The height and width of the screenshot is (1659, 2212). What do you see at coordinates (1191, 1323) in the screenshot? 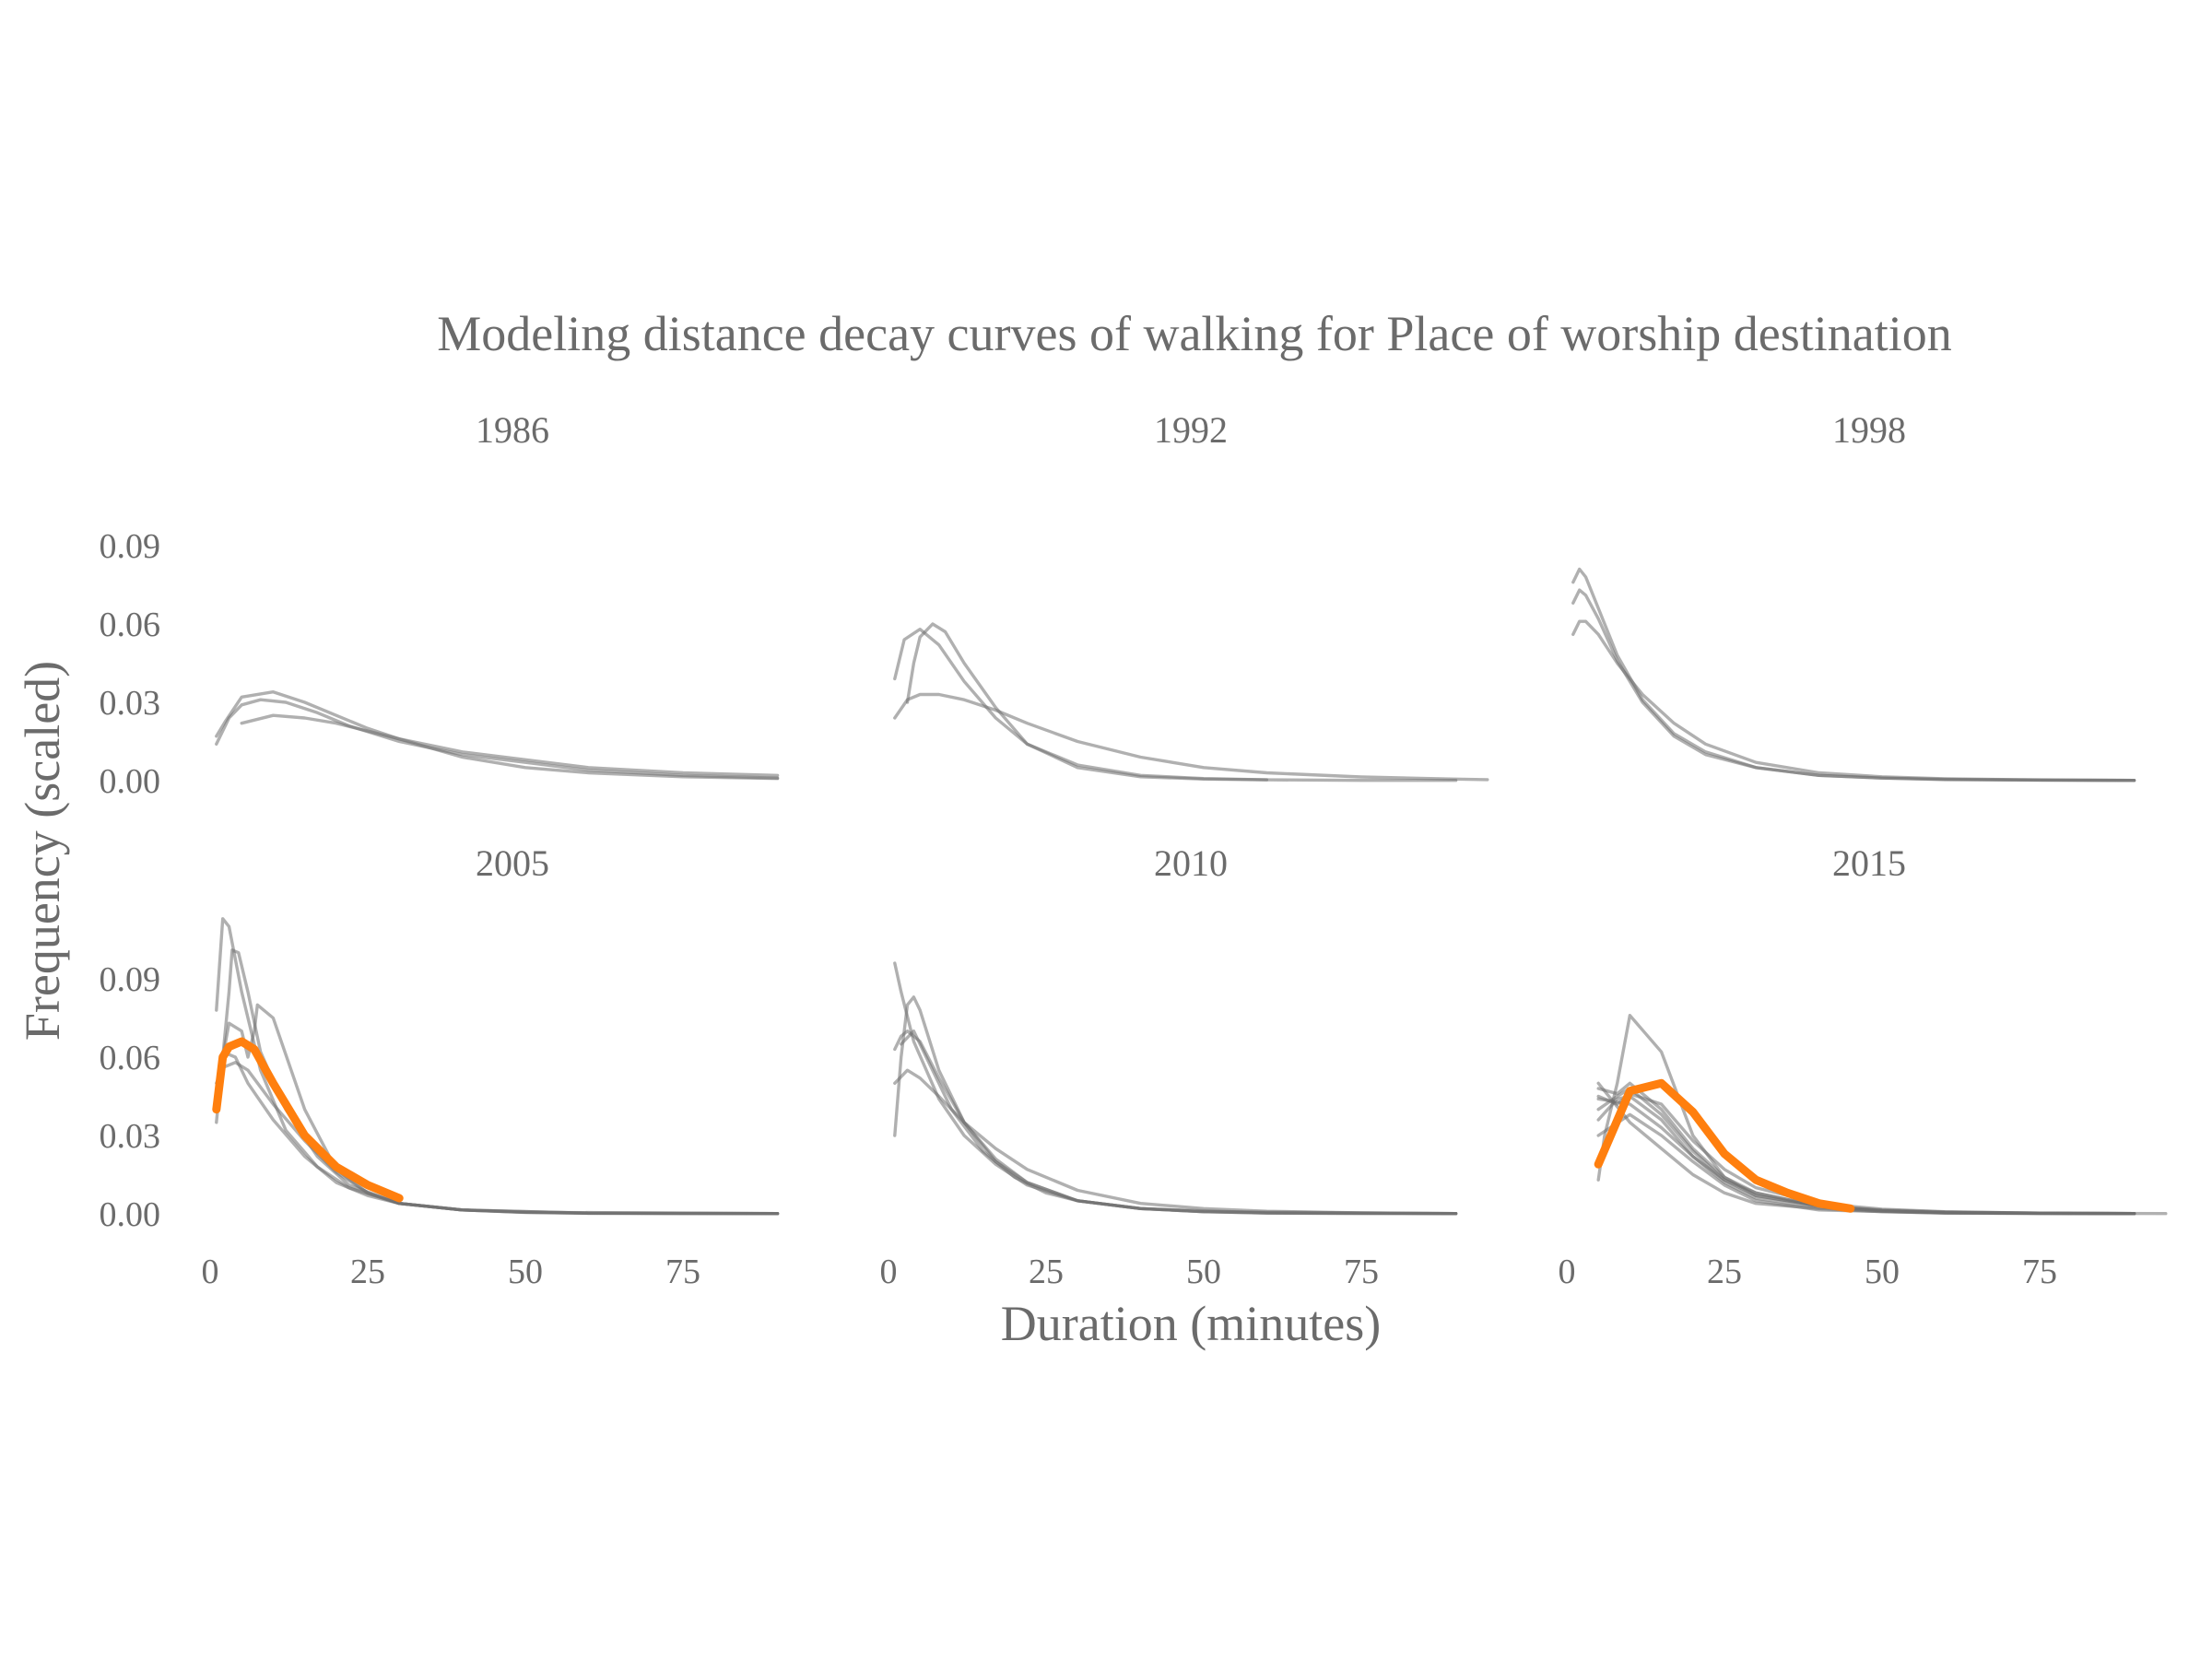
I see `x-axis-label: Duration (minutes)` at bounding box center [1191, 1323].